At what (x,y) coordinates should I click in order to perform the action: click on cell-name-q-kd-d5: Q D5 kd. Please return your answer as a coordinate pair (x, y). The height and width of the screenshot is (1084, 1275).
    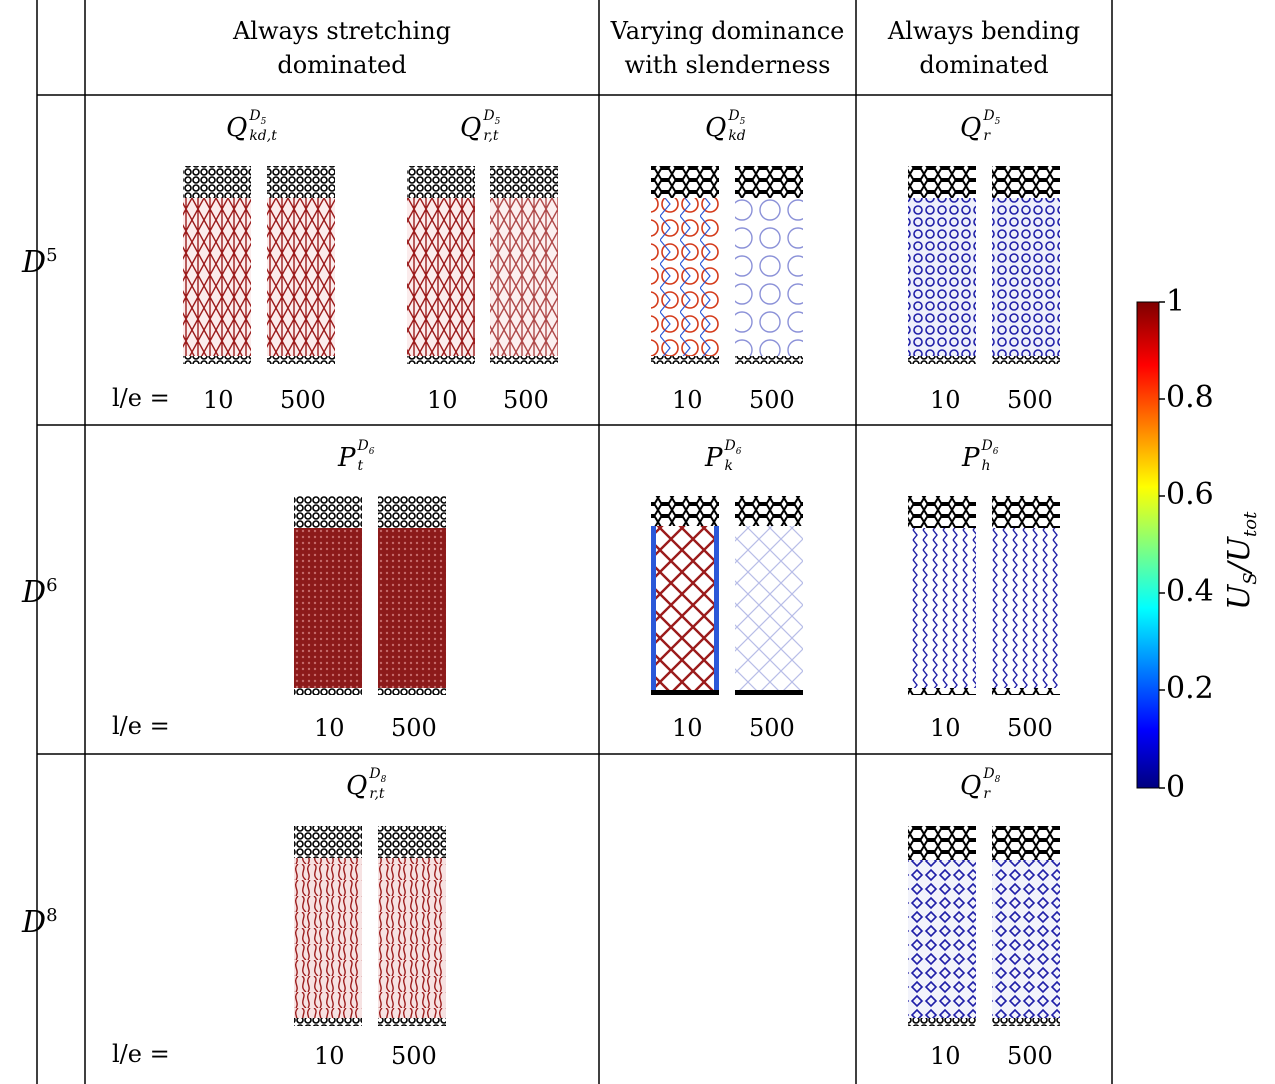
    Looking at the image, I should click on (725, 126).